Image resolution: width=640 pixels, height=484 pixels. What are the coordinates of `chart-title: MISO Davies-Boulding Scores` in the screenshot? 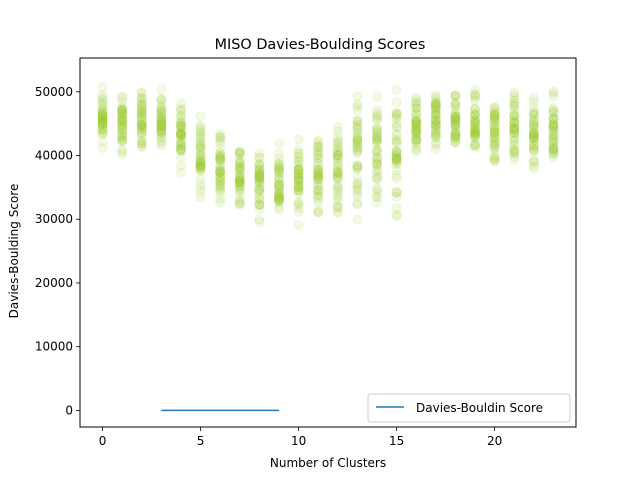 It's located at (320, 45).